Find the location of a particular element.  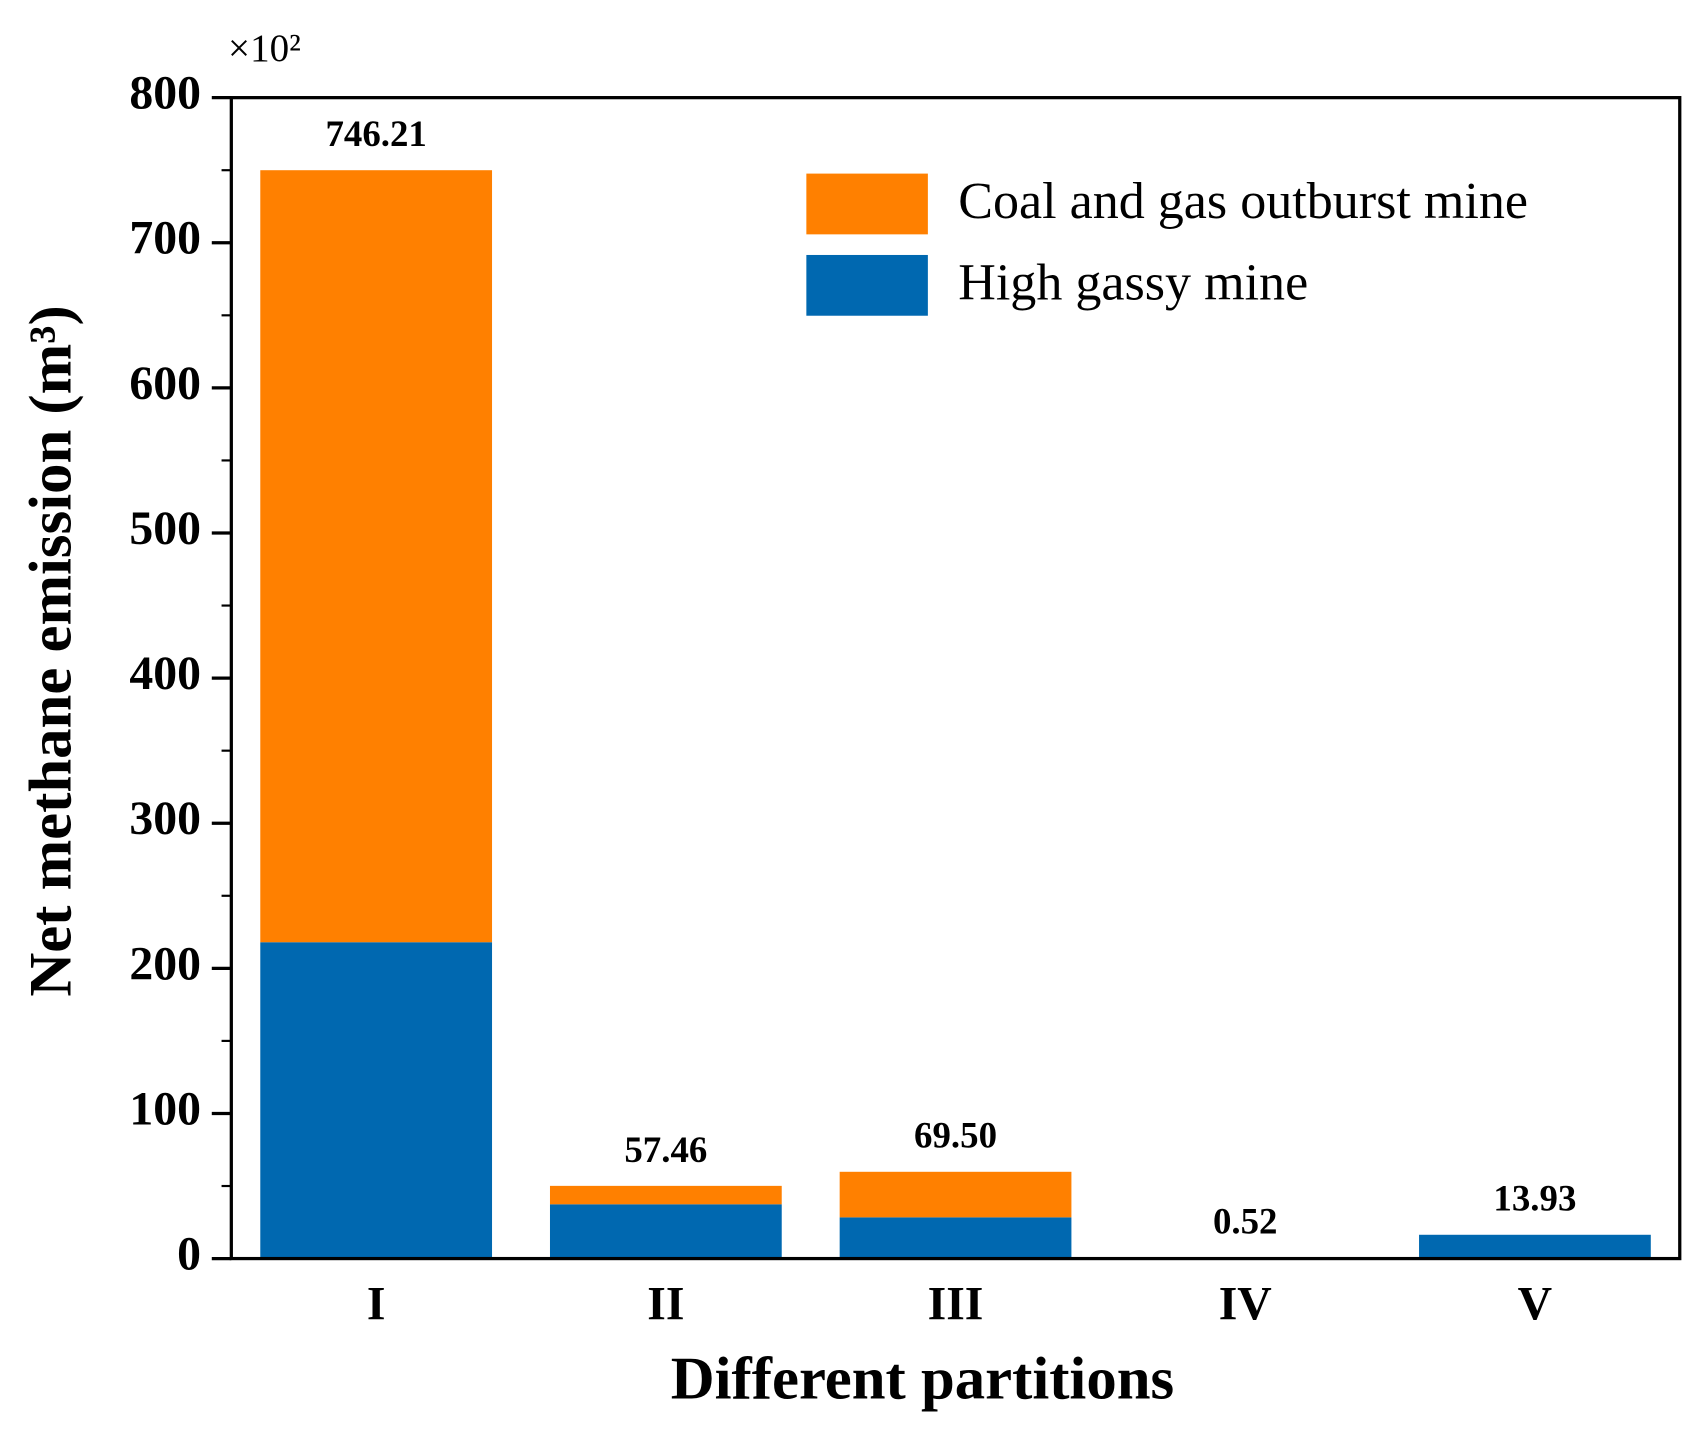

data-label: 13.93 is located at coordinates (1534, 1198).